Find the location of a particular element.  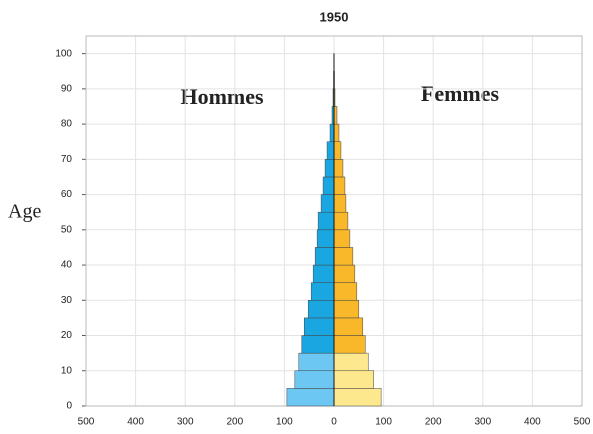

y-tick-label: 90 is located at coordinates (67, 88).